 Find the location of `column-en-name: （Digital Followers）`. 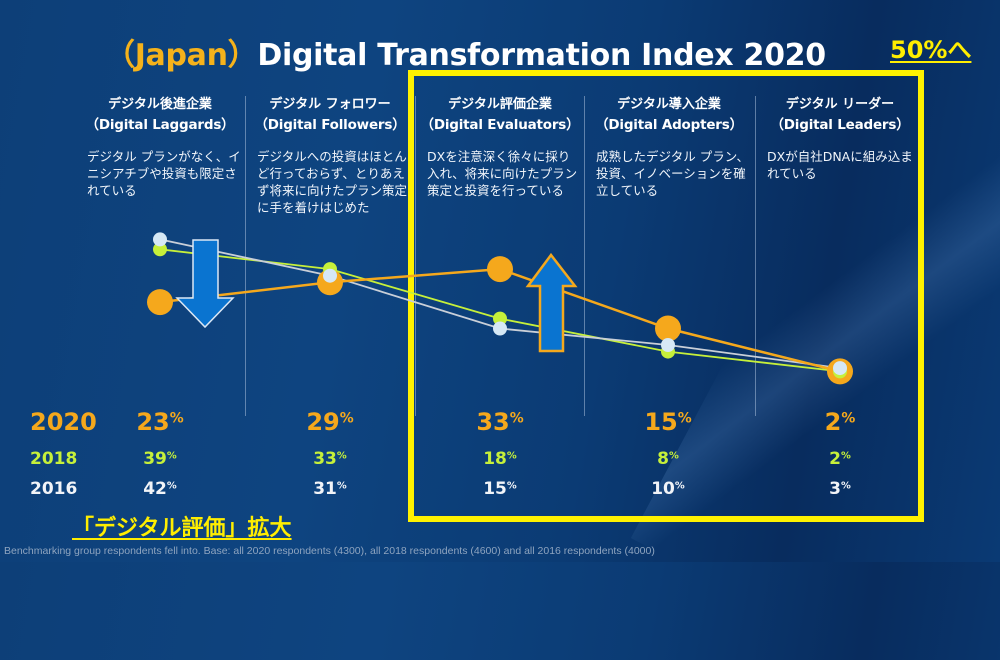

column-en-name: （Digital Followers） is located at coordinates (330, 125).